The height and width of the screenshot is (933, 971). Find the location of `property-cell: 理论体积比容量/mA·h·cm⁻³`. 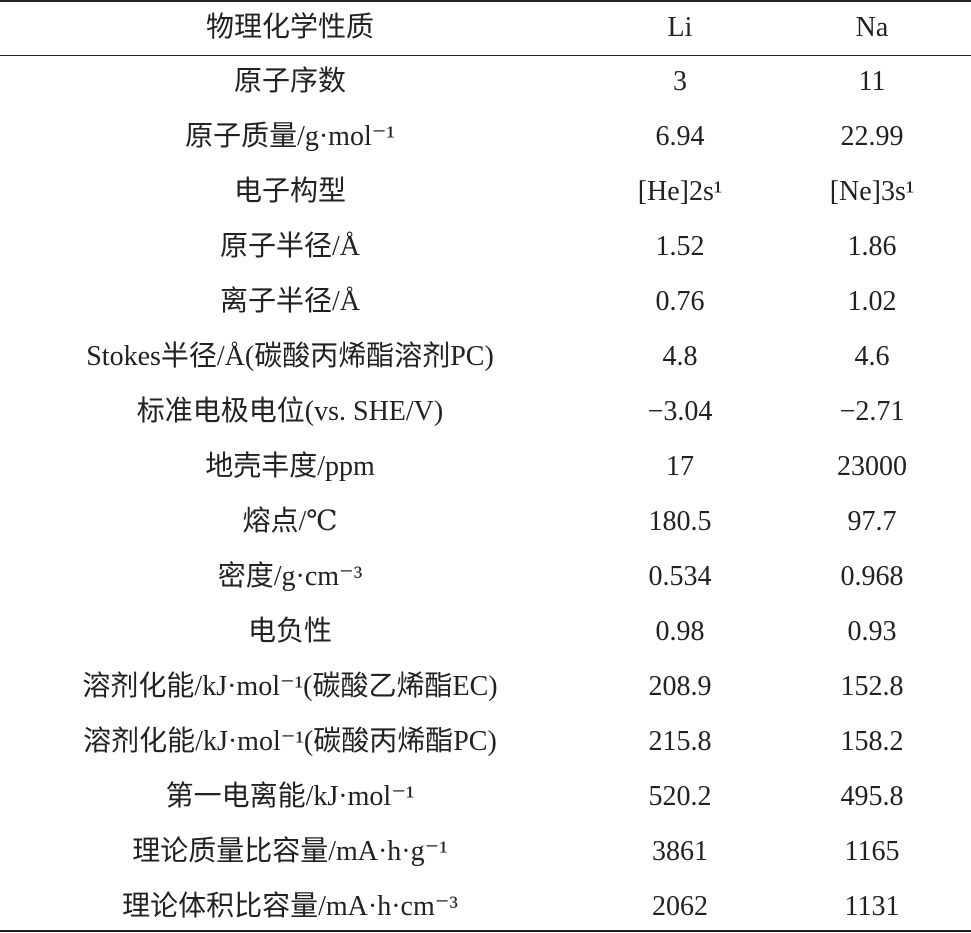

property-cell: 理论体积比容量/mA·h·cm⁻³ is located at coordinates (290, 906).